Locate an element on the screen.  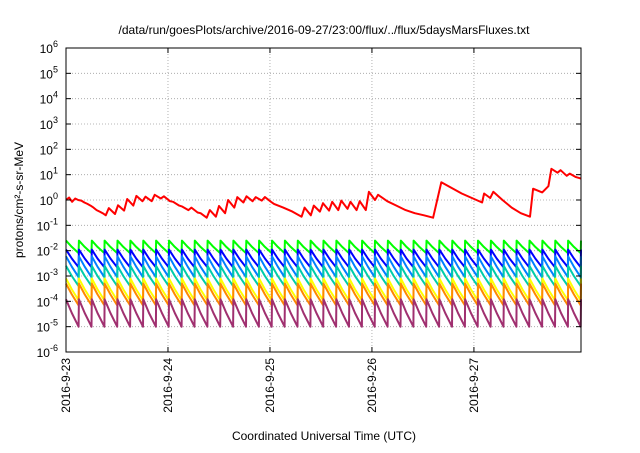
x-tick-label: 2016-9-26 is located at coordinates (372, 385).